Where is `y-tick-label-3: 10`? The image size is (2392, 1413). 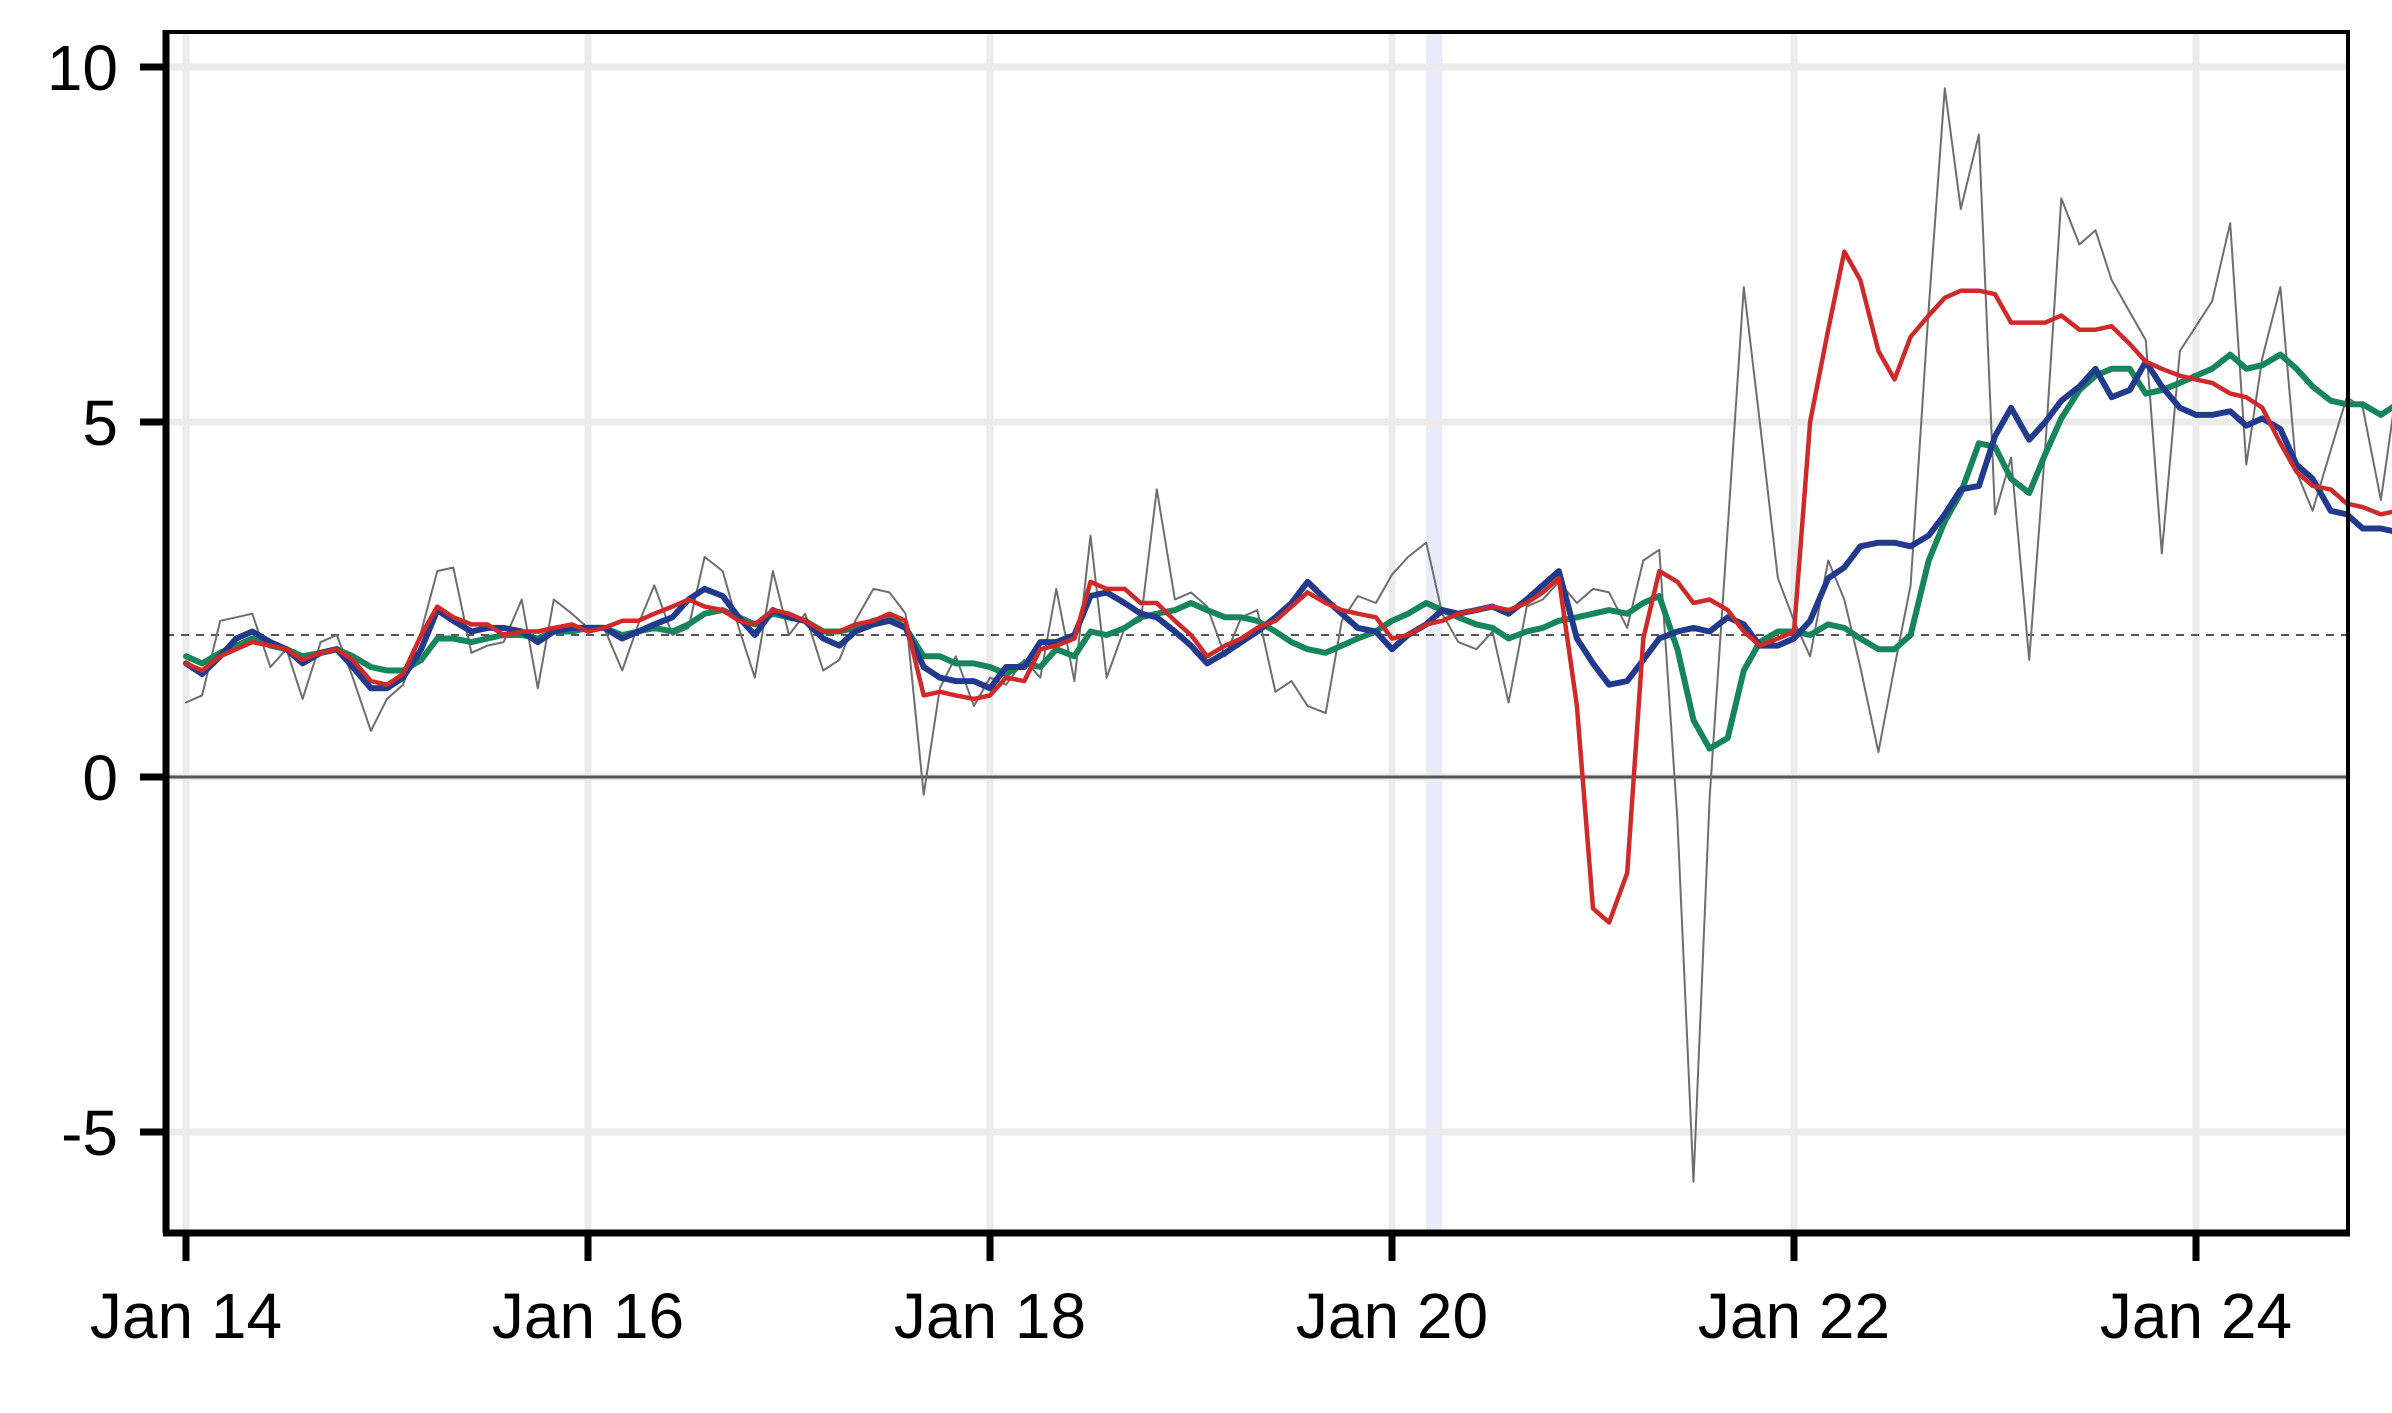 y-tick-label-3: 10 is located at coordinates (82, 68).